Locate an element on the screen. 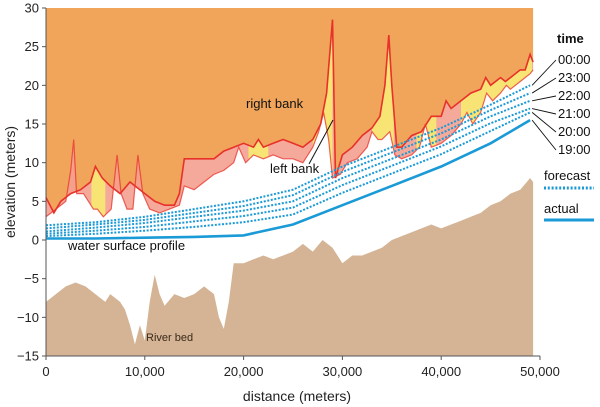 Image resolution: width=600 pixels, height=407 pixels. legend-entry-0000: 00:00 is located at coordinates (574, 59).